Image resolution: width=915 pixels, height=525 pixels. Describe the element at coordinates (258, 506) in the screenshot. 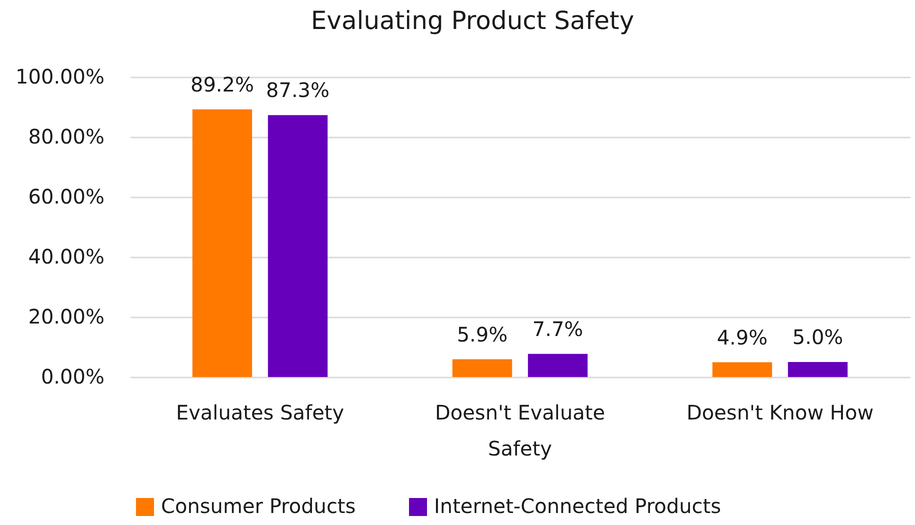

I see `legend-label: Consumer Products` at that location.